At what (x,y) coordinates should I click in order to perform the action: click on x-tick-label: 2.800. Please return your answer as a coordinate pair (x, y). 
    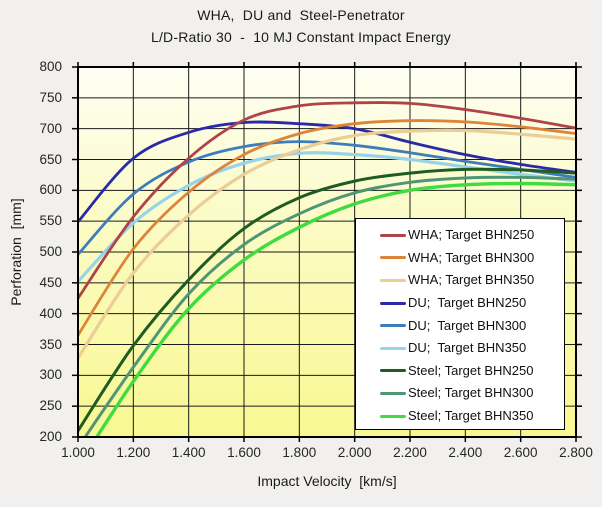
    Looking at the image, I should click on (576, 452).